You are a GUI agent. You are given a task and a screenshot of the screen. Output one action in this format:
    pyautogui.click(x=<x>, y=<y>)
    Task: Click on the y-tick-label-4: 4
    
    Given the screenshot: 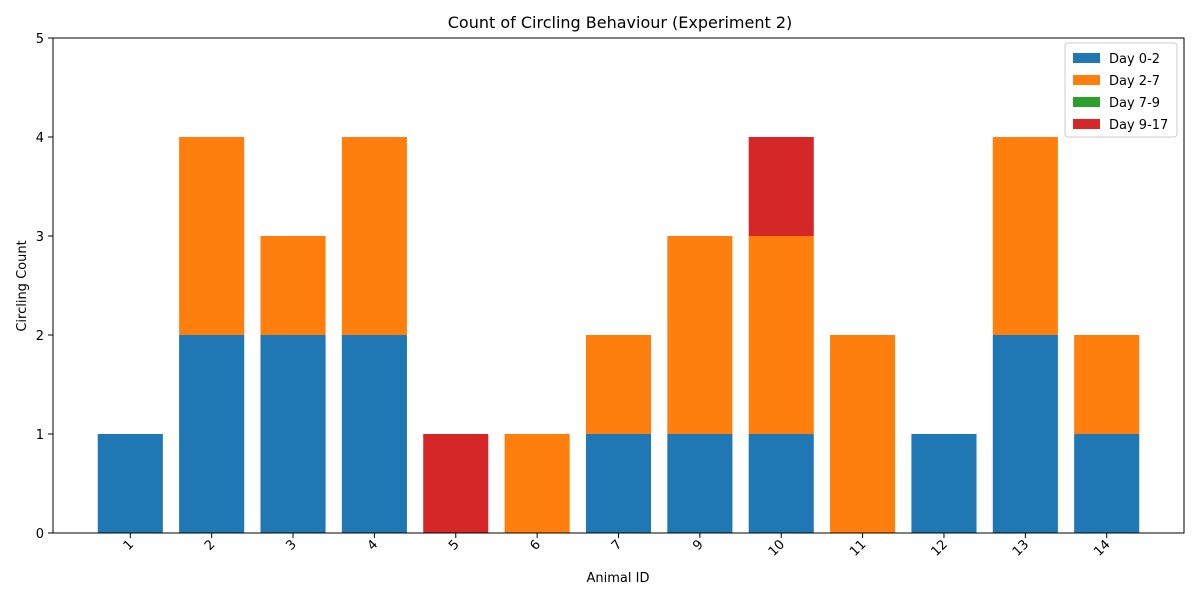 What is the action you would take?
    pyautogui.click(x=40, y=138)
    